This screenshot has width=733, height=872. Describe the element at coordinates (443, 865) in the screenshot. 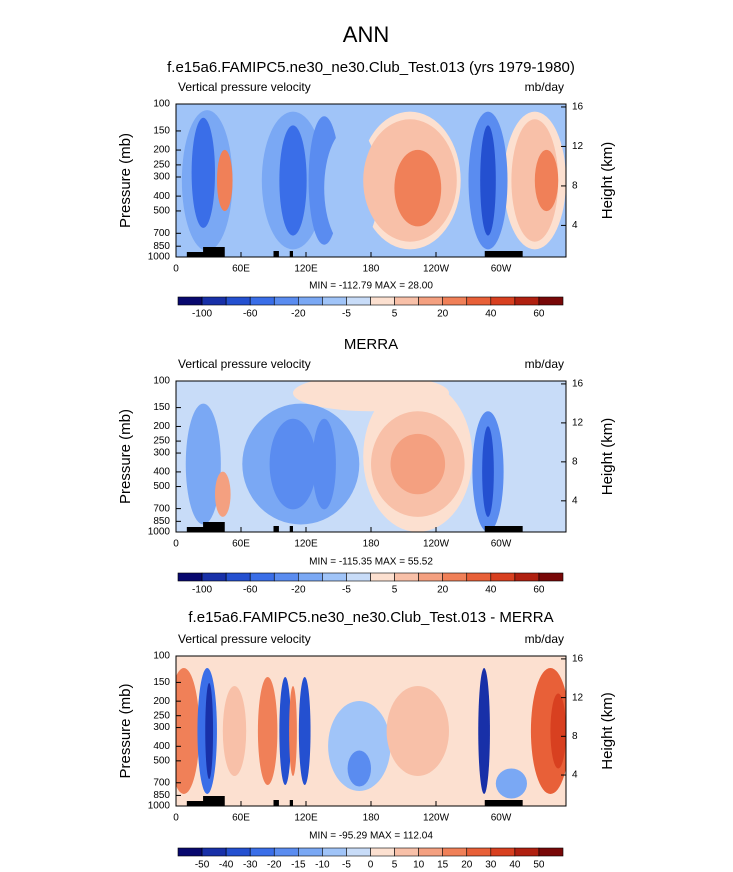

I see `colorbar-label: 15` at that location.